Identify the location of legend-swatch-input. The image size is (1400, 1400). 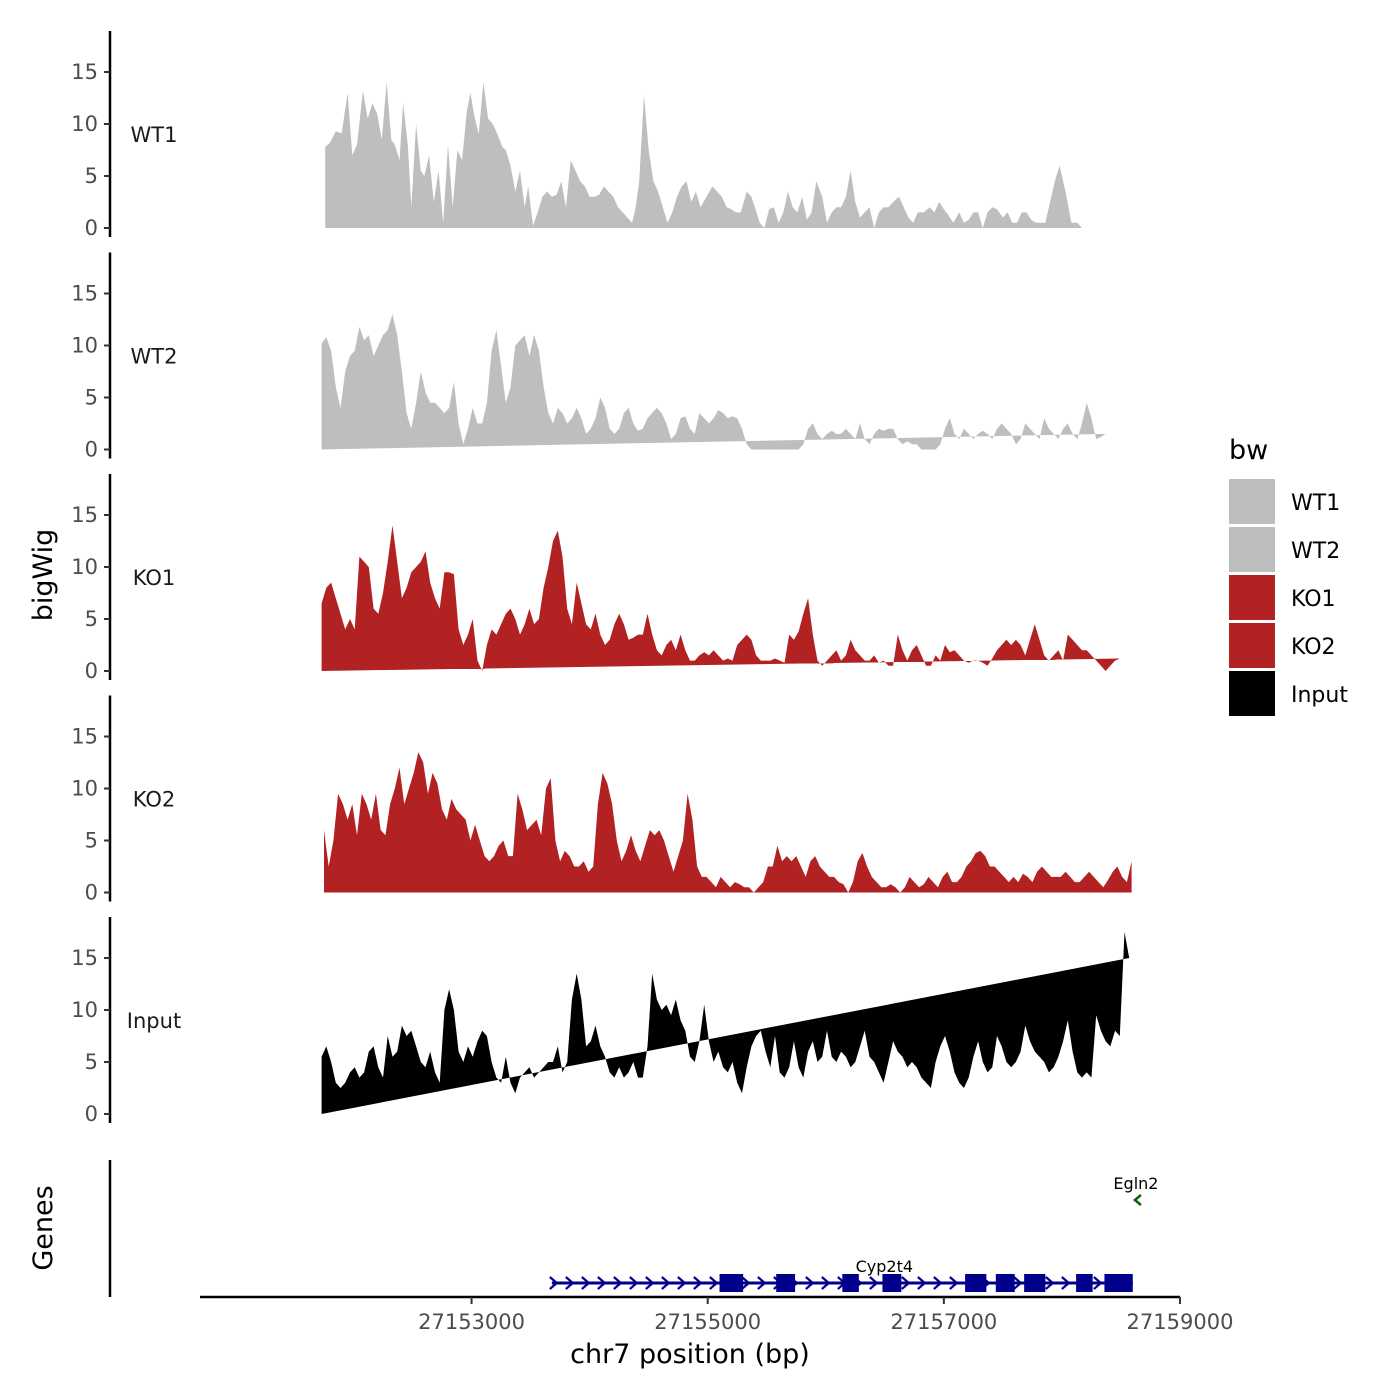
(1252, 693).